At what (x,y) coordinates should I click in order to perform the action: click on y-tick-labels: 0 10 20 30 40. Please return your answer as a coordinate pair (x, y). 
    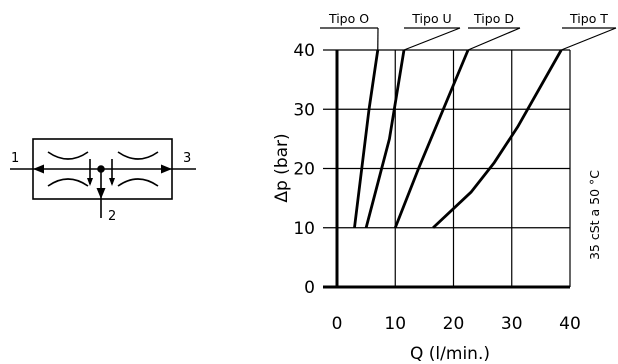
    Looking at the image, I should click on (304, 169).